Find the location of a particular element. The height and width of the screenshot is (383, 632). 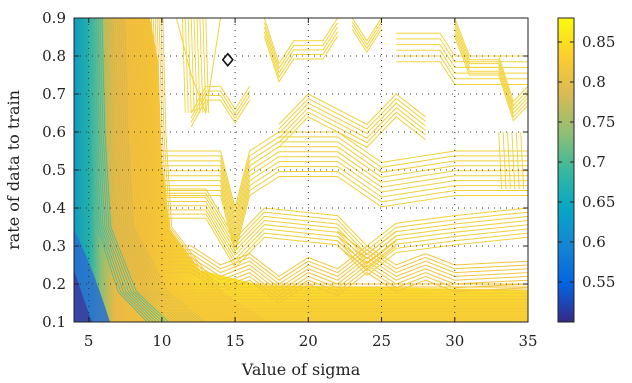

colorbar-tick-label: 0.75 is located at coordinates (598, 122).